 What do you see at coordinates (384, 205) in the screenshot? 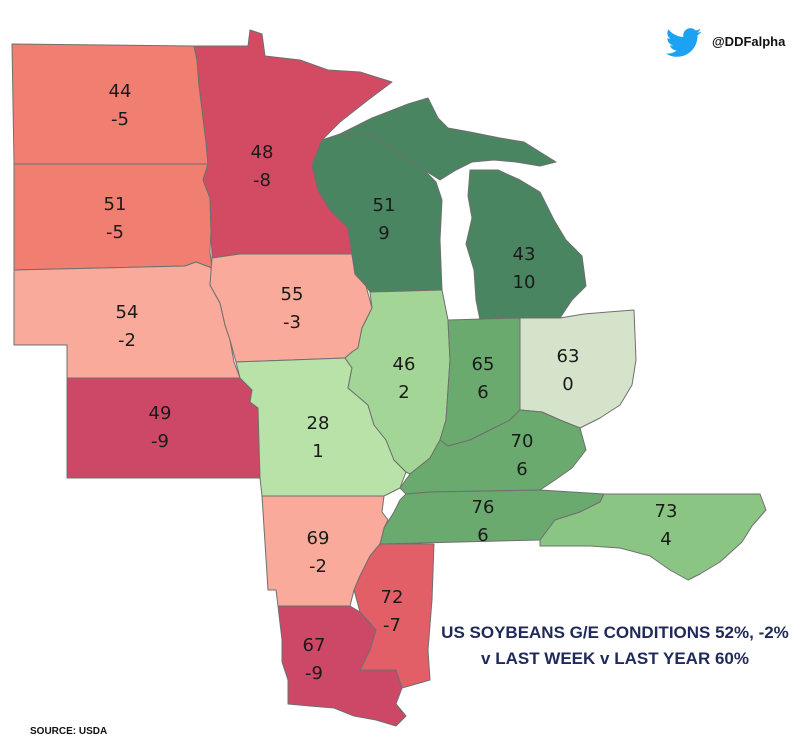
I see `label-wi-value: 51` at bounding box center [384, 205].